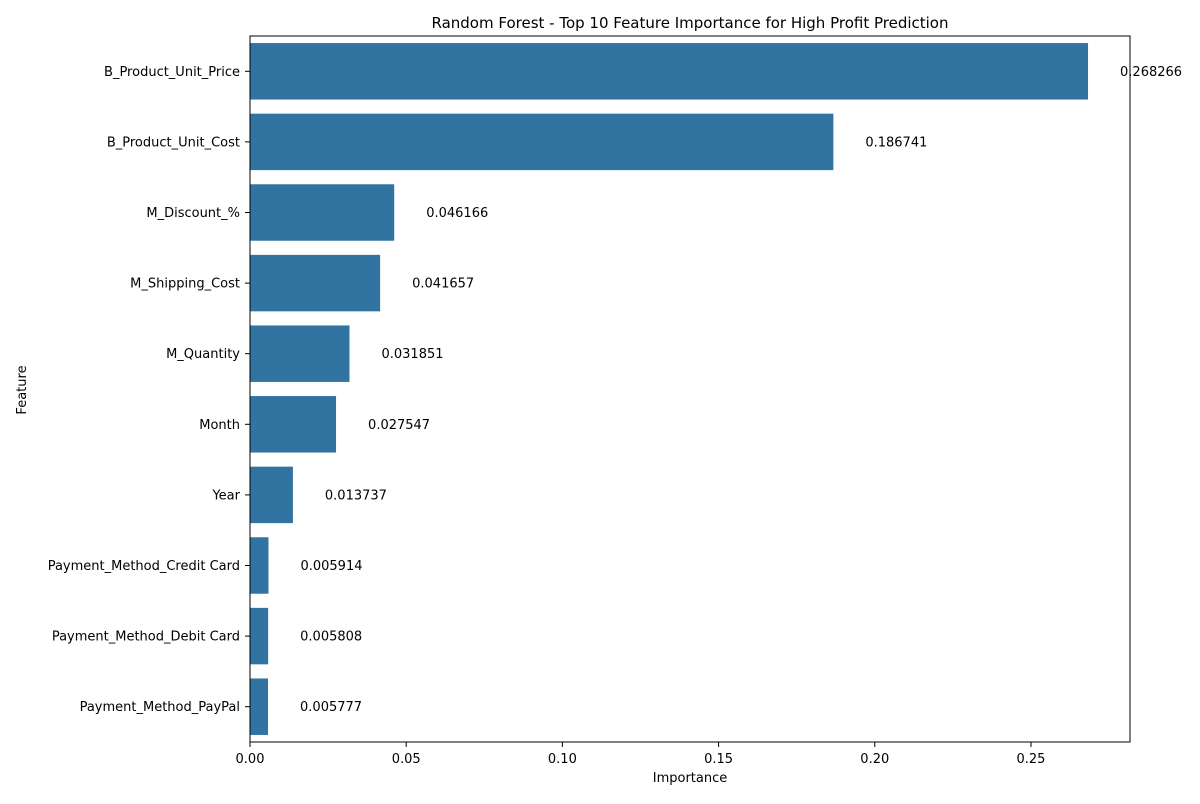 This screenshot has width=1200, height=804. I want to click on y-tick-label: M_Quantity, so click(203, 354).